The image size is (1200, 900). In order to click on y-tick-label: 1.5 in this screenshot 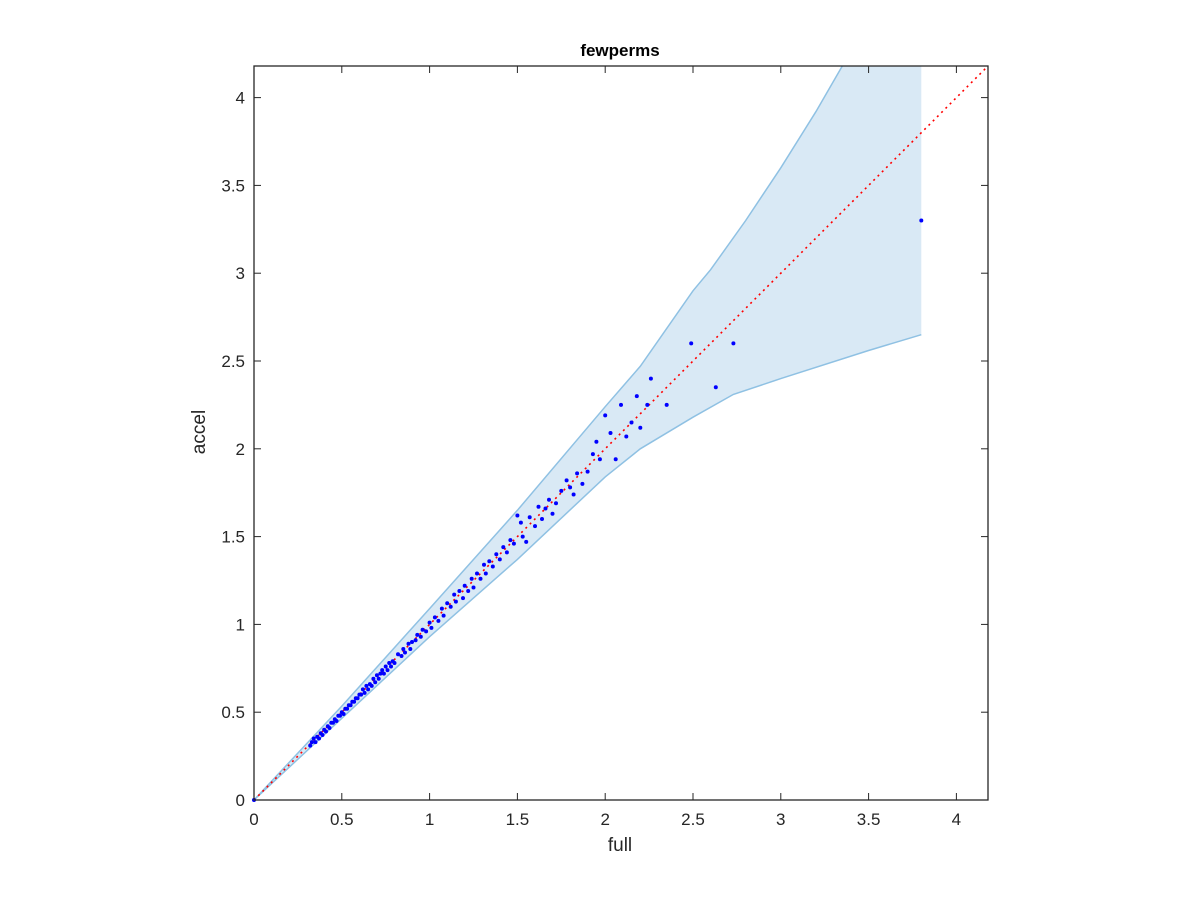, I will do `click(233, 537)`.